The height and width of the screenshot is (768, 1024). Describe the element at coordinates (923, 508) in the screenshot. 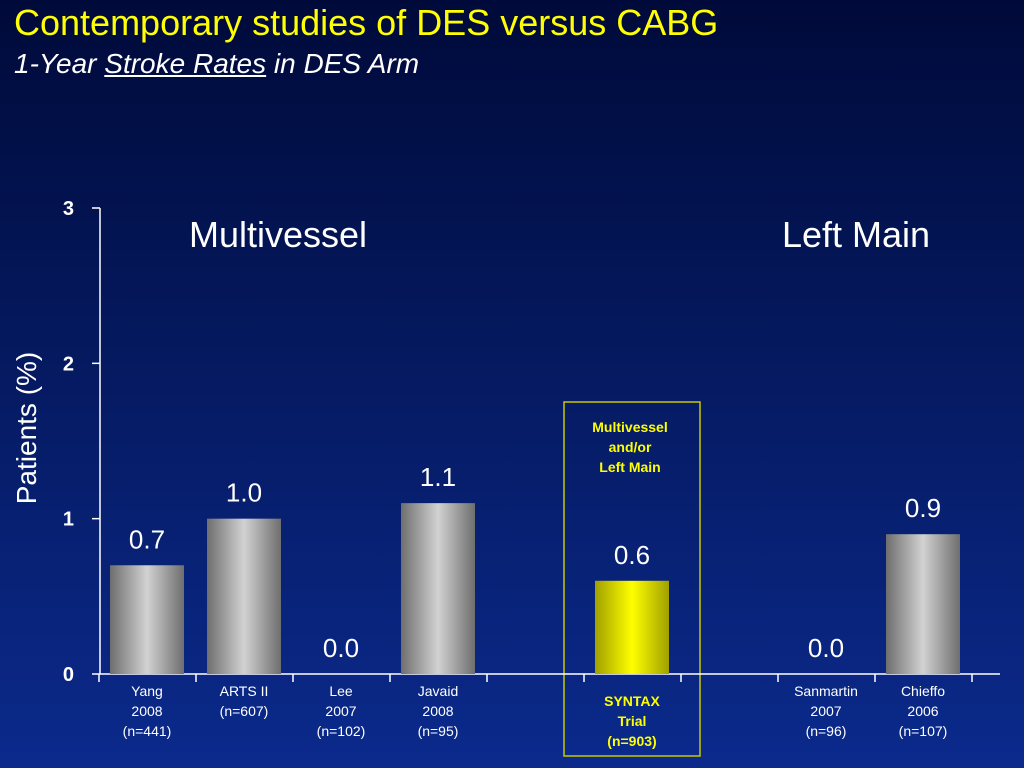

I see `data-label: 0.9` at that location.